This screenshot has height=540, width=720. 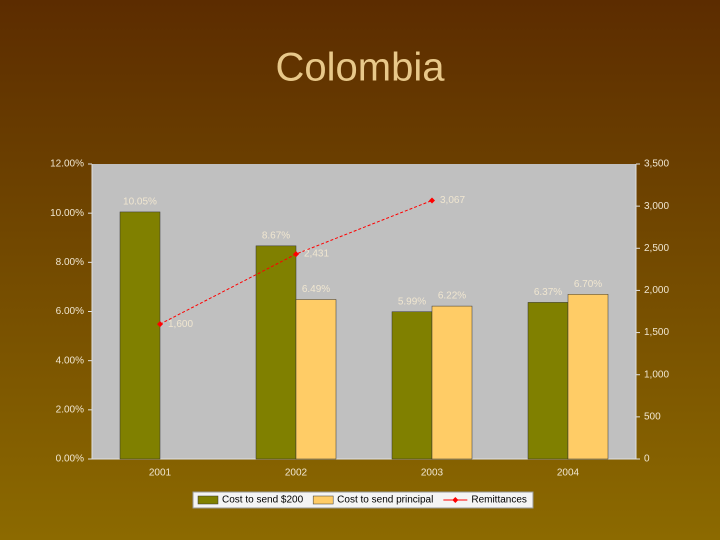 What do you see at coordinates (412, 301) in the screenshot?
I see `value-label: 5.99%` at bounding box center [412, 301].